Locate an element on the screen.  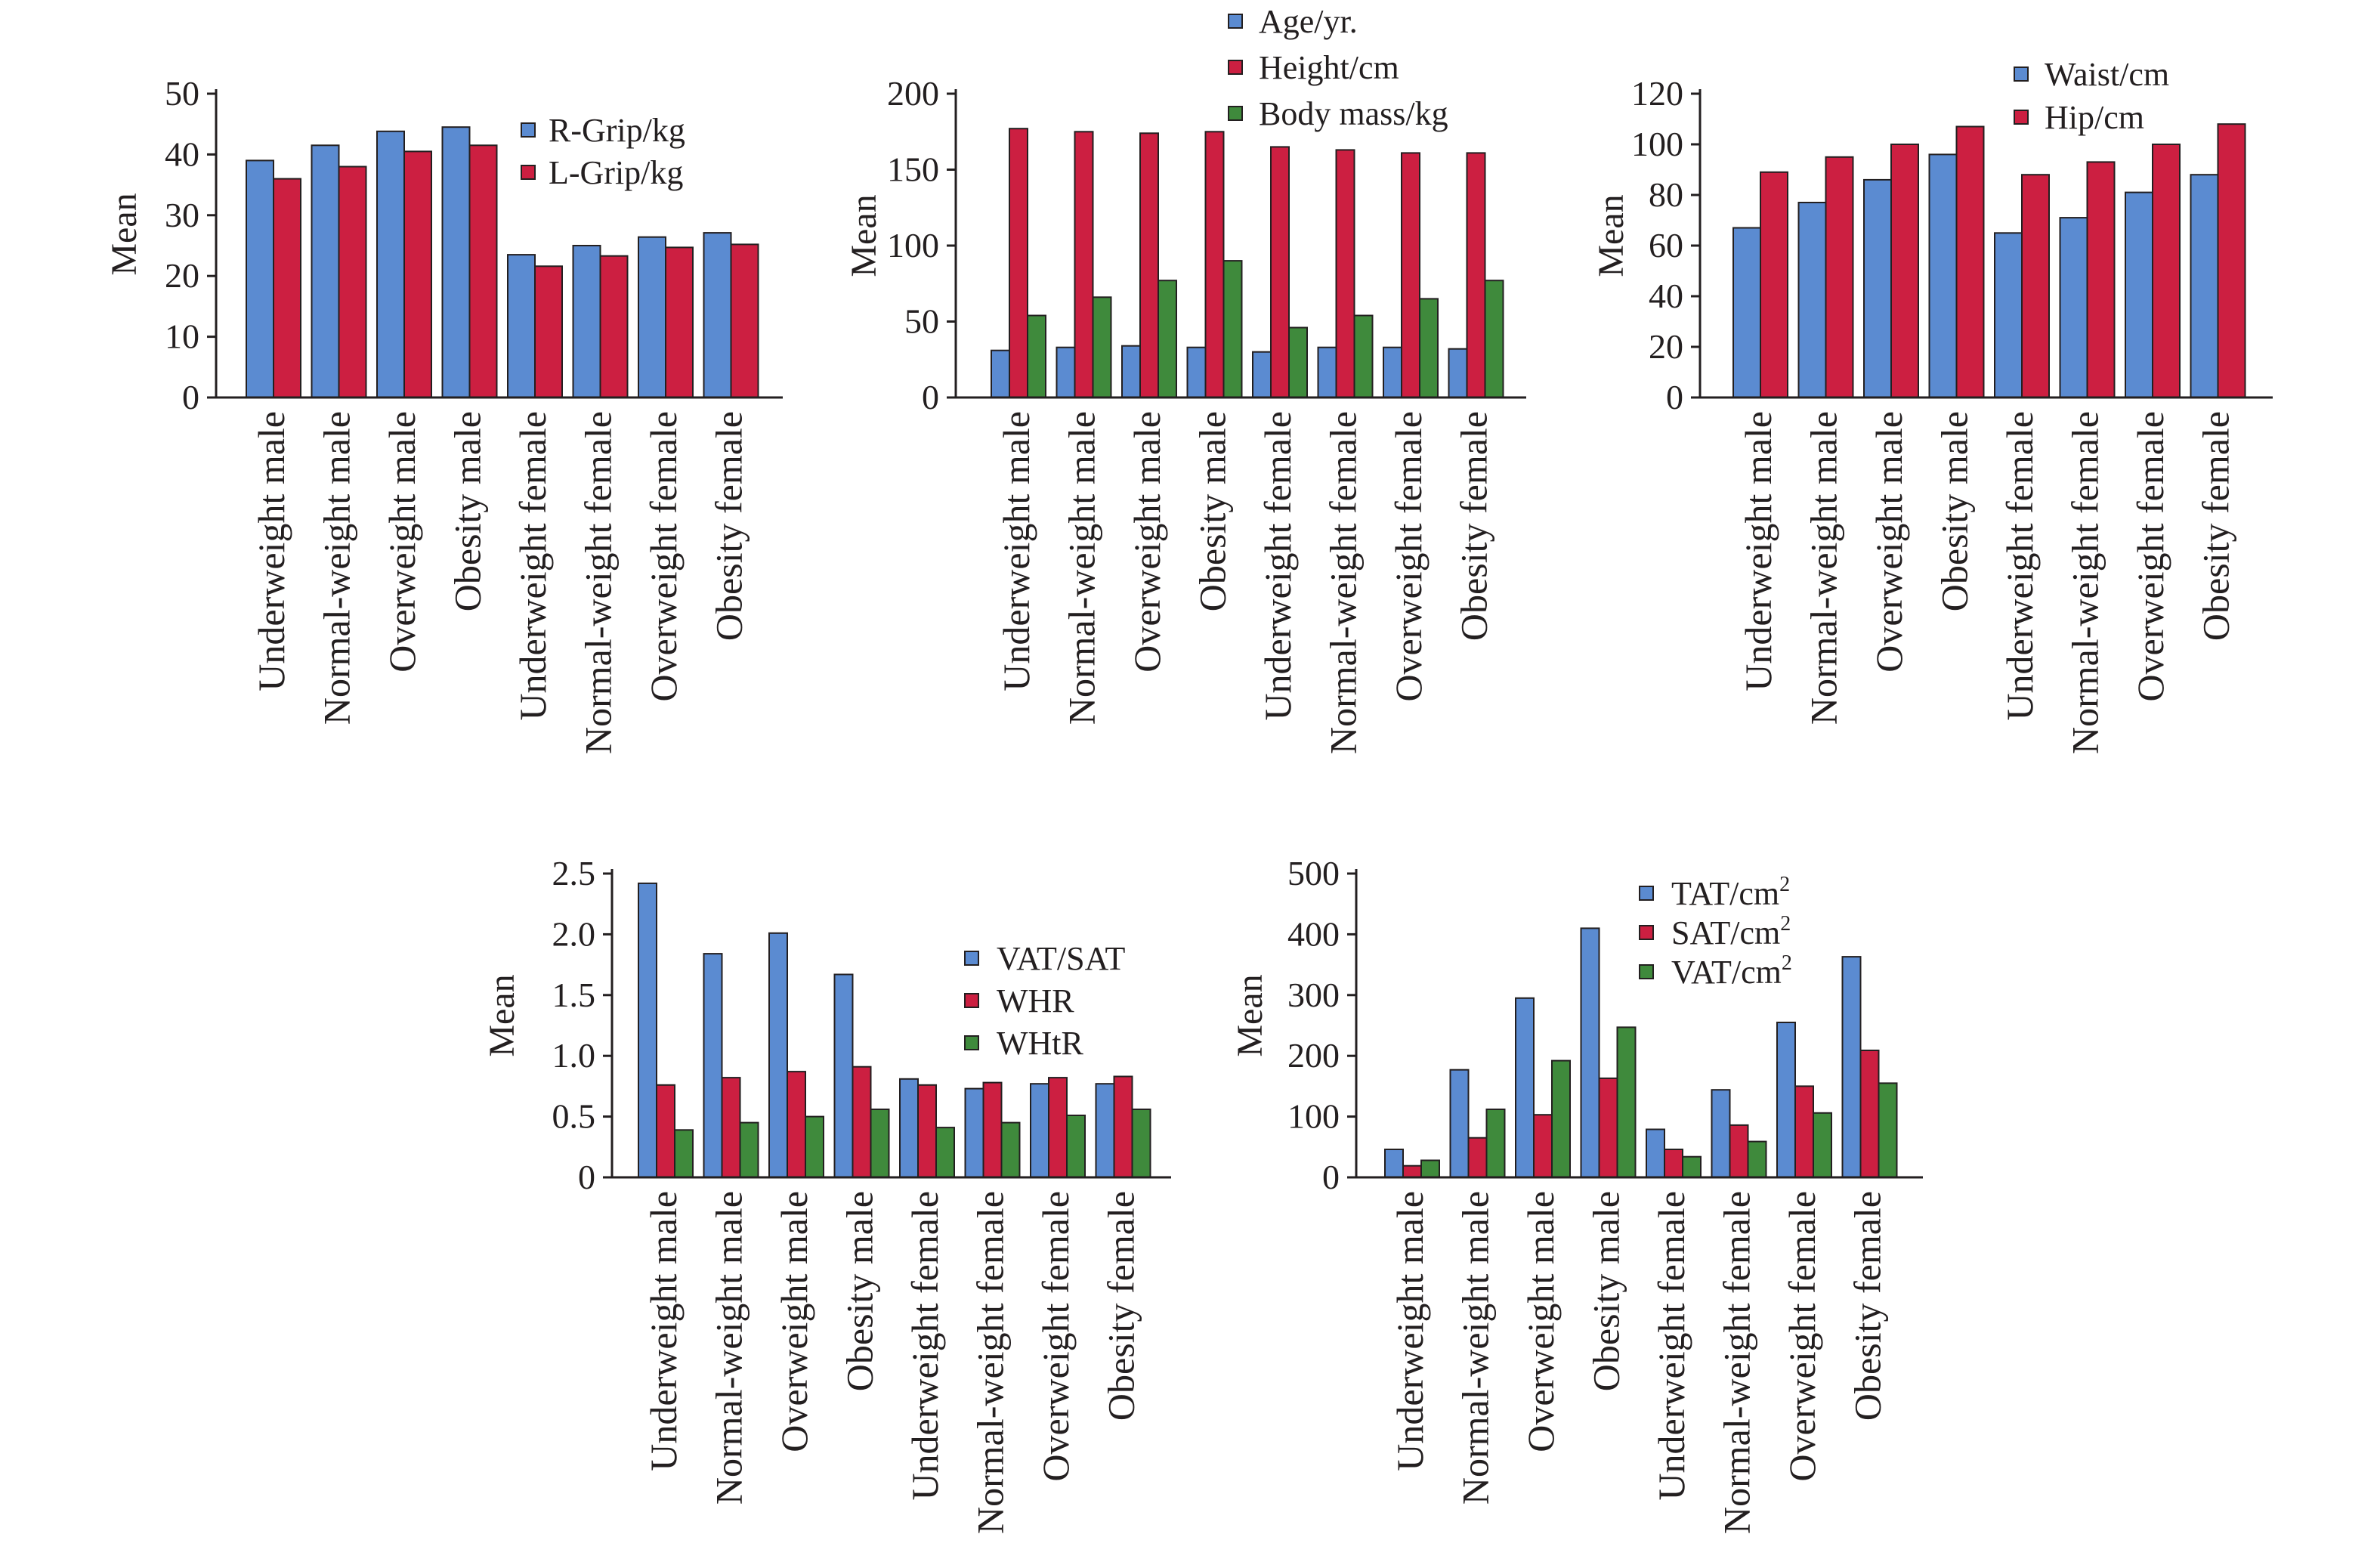
y-tick-label: 2.5 is located at coordinates (574, 873).